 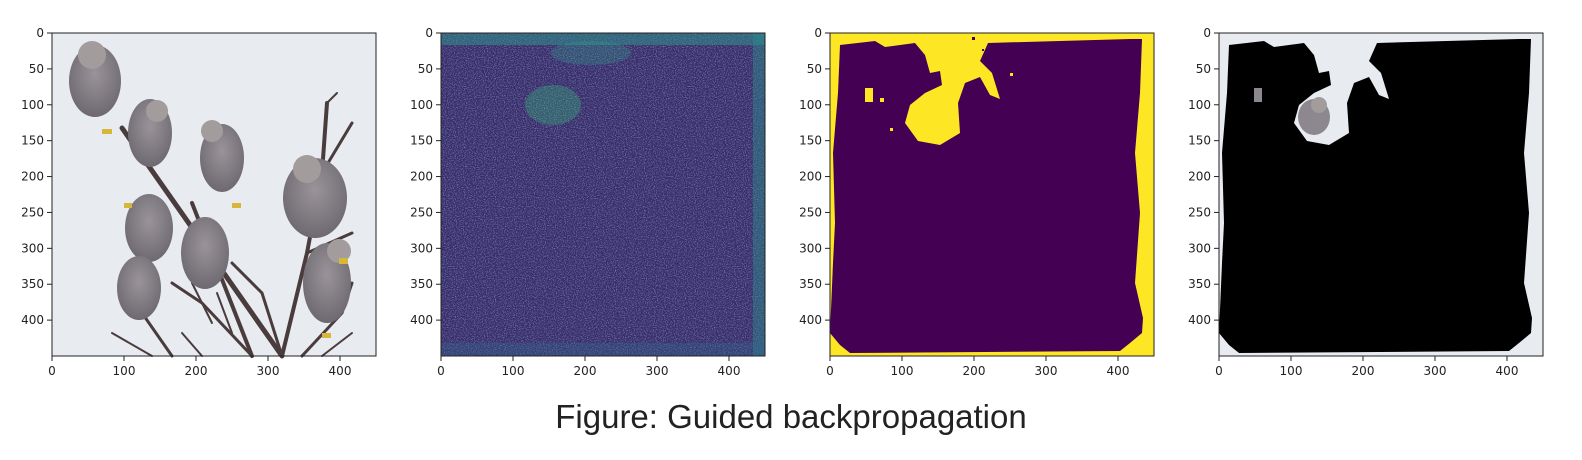 What do you see at coordinates (1258, 95) in the screenshot?
I see `visible-speck` at bounding box center [1258, 95].